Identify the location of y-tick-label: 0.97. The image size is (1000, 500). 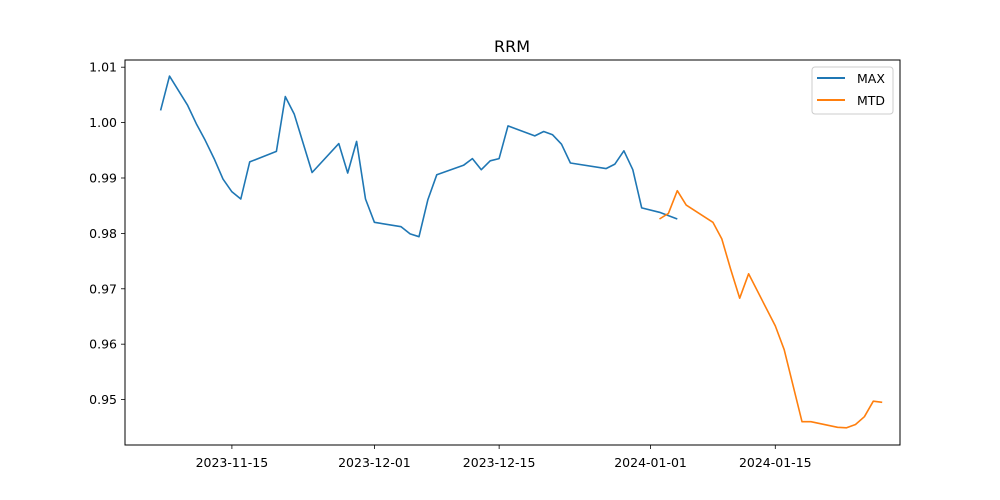
(103, 288).